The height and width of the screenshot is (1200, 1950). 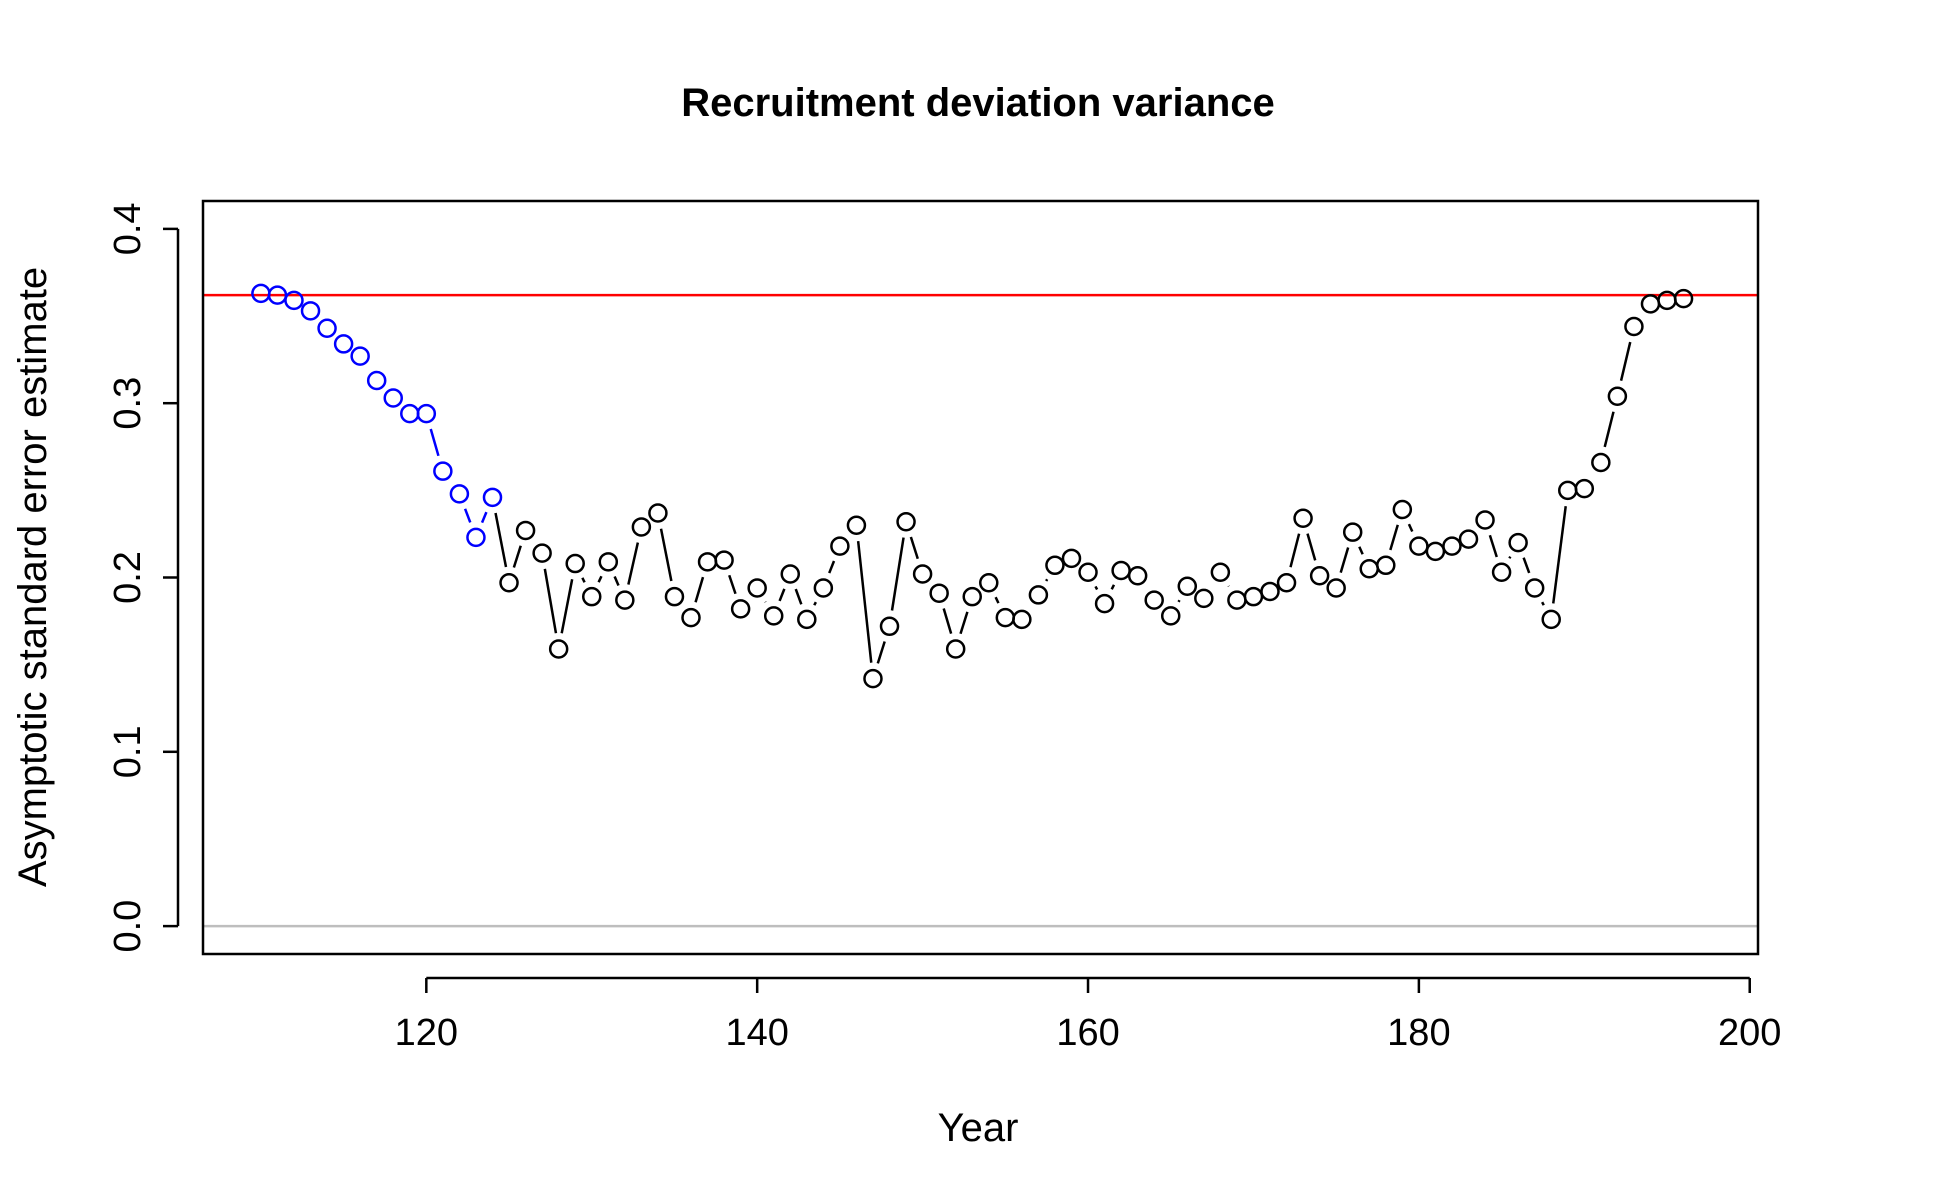 I want to click on x-tick-label-200: 200, so click(x=1749, y=1033).